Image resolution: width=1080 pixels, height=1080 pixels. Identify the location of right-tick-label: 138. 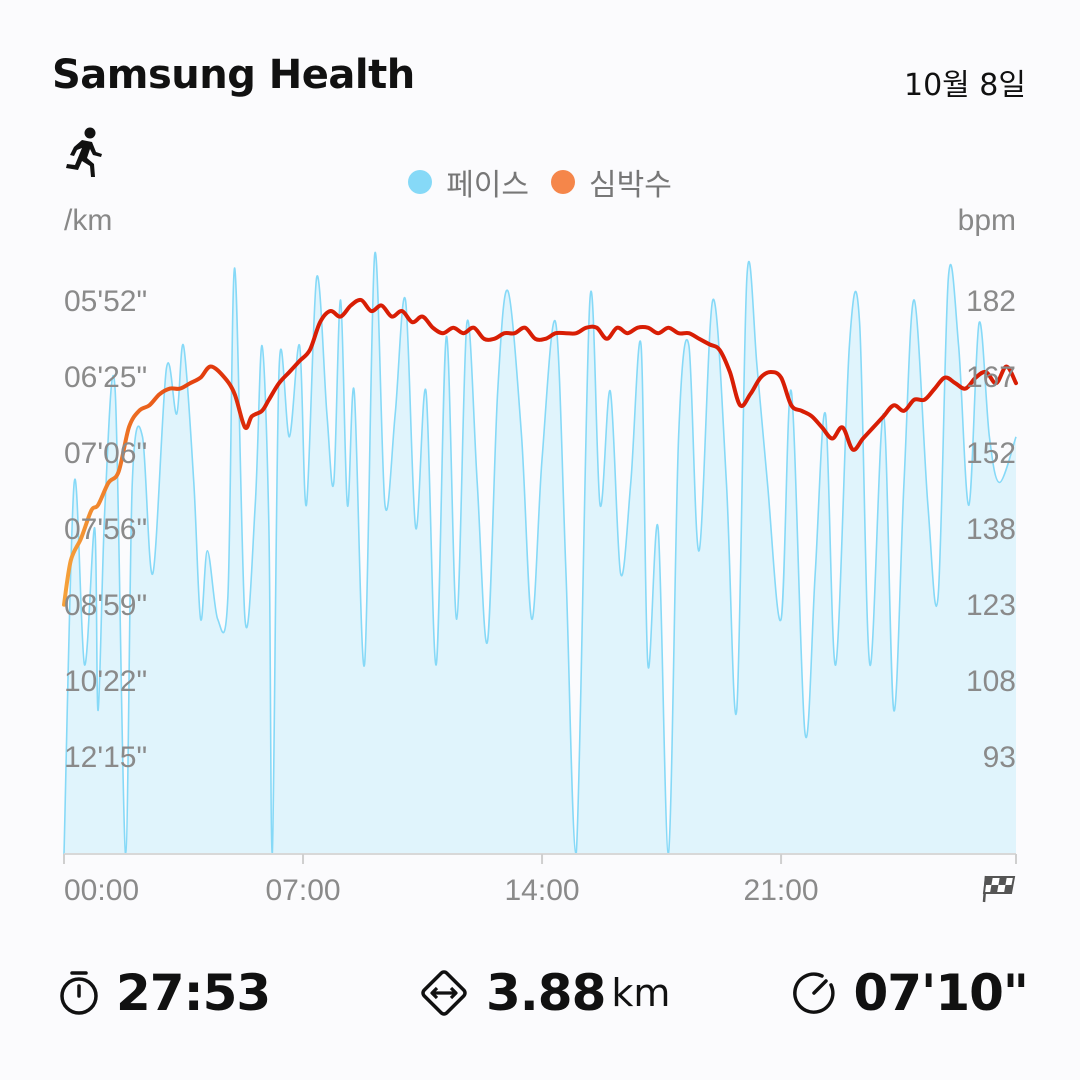
(991, 529).